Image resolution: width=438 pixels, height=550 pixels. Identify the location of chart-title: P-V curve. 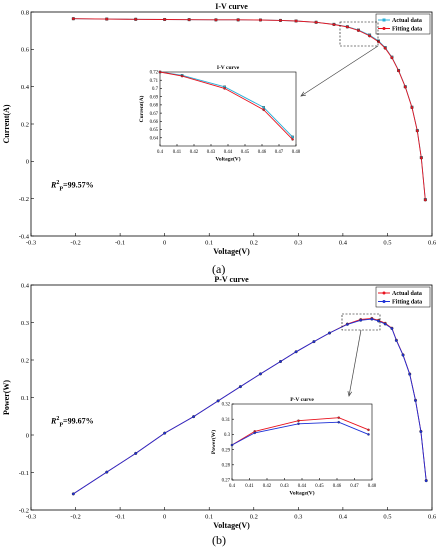
(231, 279).